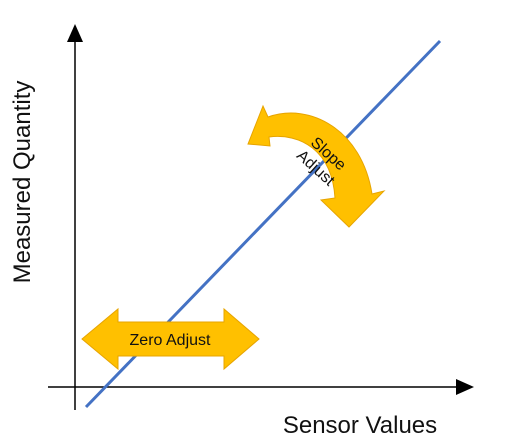 This screenshot has width=505, height=446. I want to click on zero-adjust-label: Zero Adjust, so click(170, 340).